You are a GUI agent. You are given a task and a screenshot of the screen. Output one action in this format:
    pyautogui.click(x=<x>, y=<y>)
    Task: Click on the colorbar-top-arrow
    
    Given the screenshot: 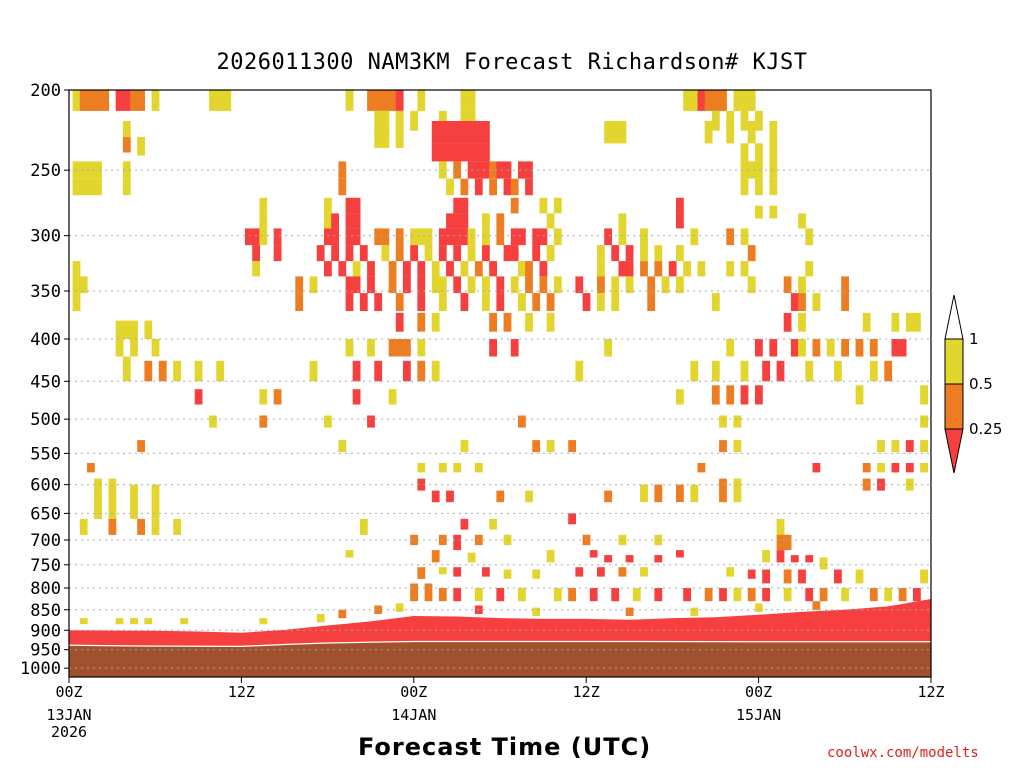 What is the action you would take?
    pyautogui.click(x=954, y=317)
    